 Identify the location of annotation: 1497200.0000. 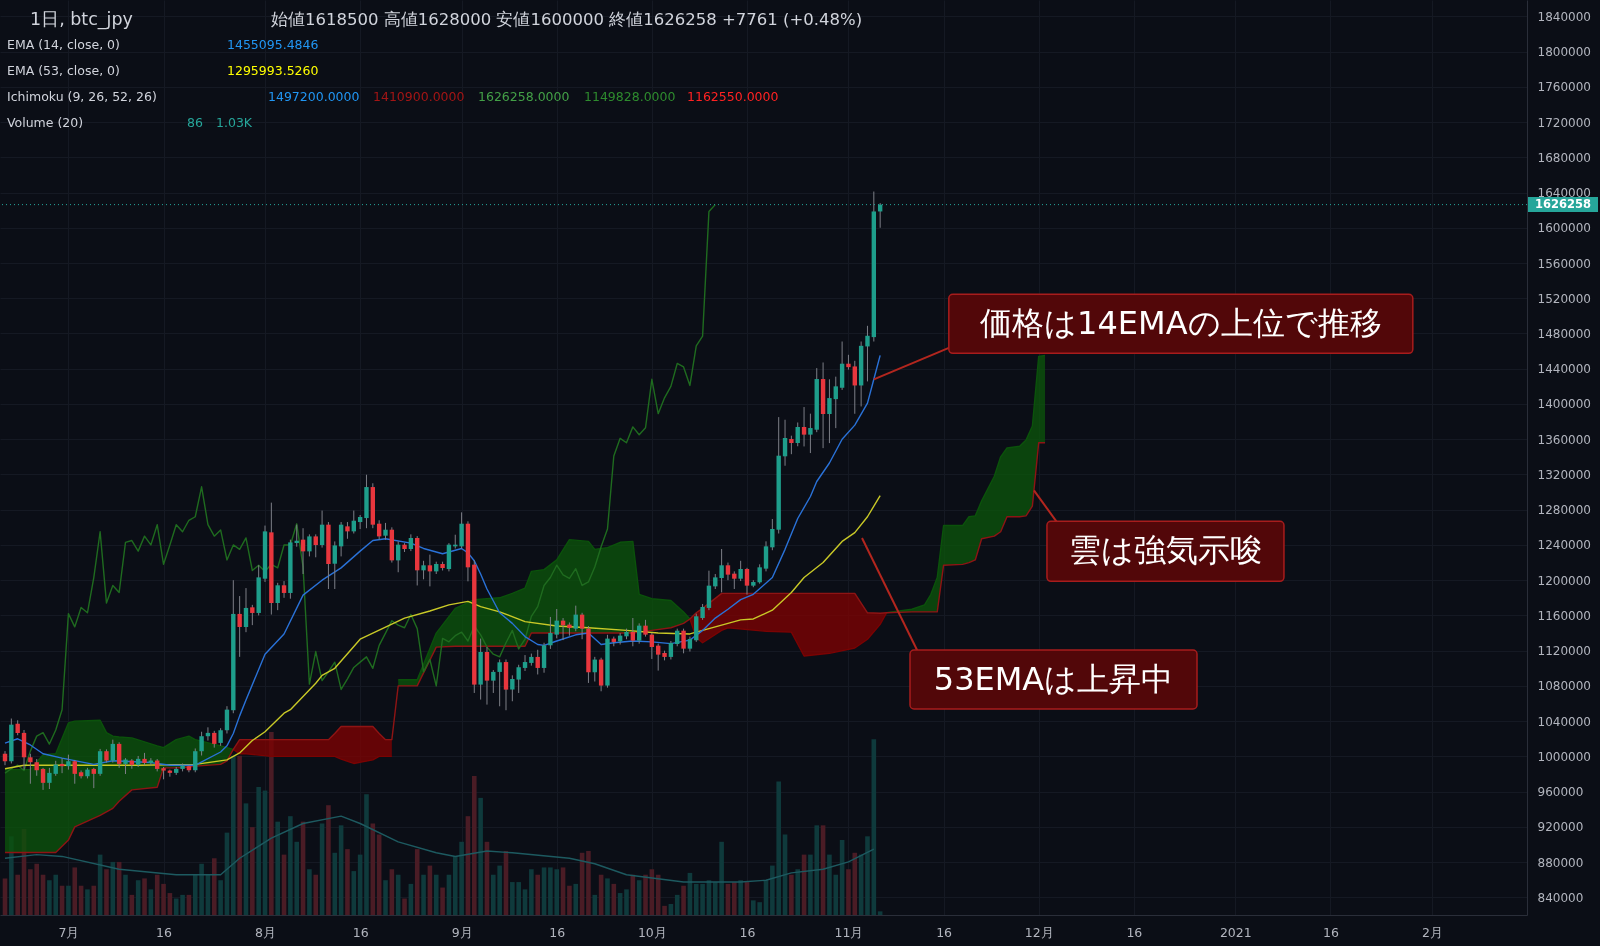
(314, 96).